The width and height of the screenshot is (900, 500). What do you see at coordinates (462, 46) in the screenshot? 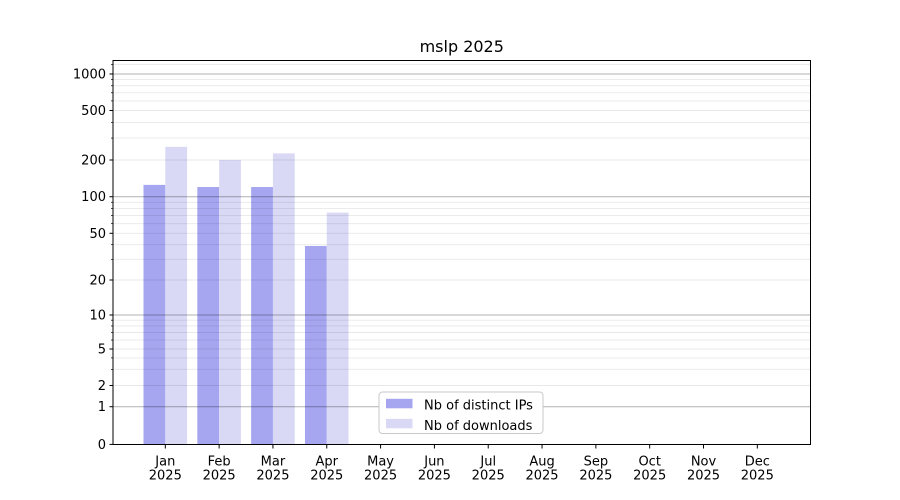
I see `chart-title: mslp 2025` at bounding box center [462, 46].